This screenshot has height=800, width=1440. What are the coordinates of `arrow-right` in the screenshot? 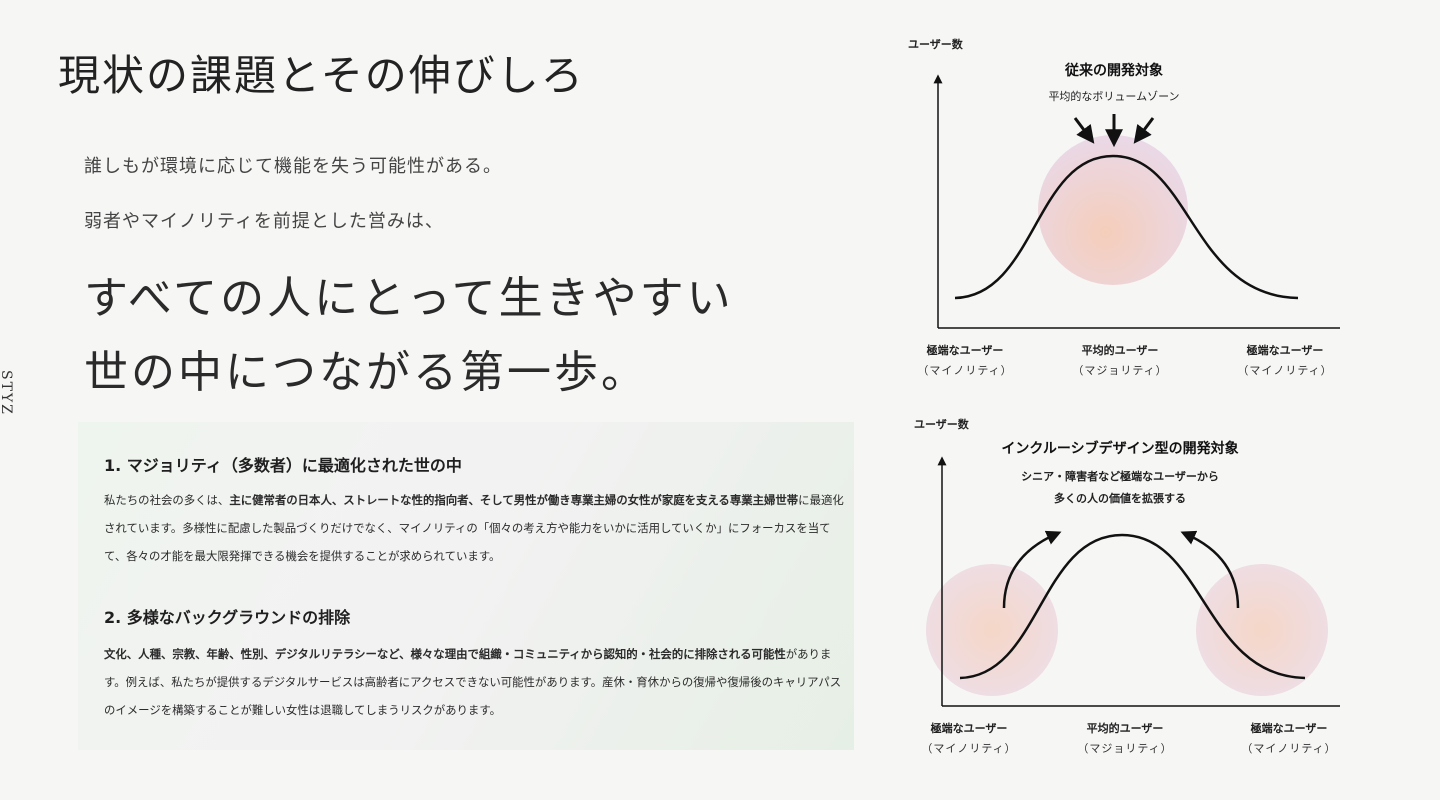 It's located at (1144, 130).